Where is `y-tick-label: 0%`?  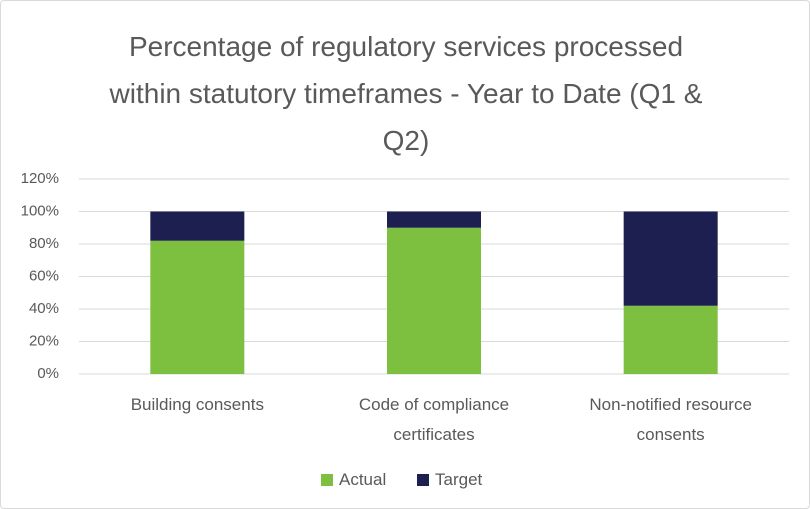 y-tick-label: 0% is located at coordinates (48, 373).